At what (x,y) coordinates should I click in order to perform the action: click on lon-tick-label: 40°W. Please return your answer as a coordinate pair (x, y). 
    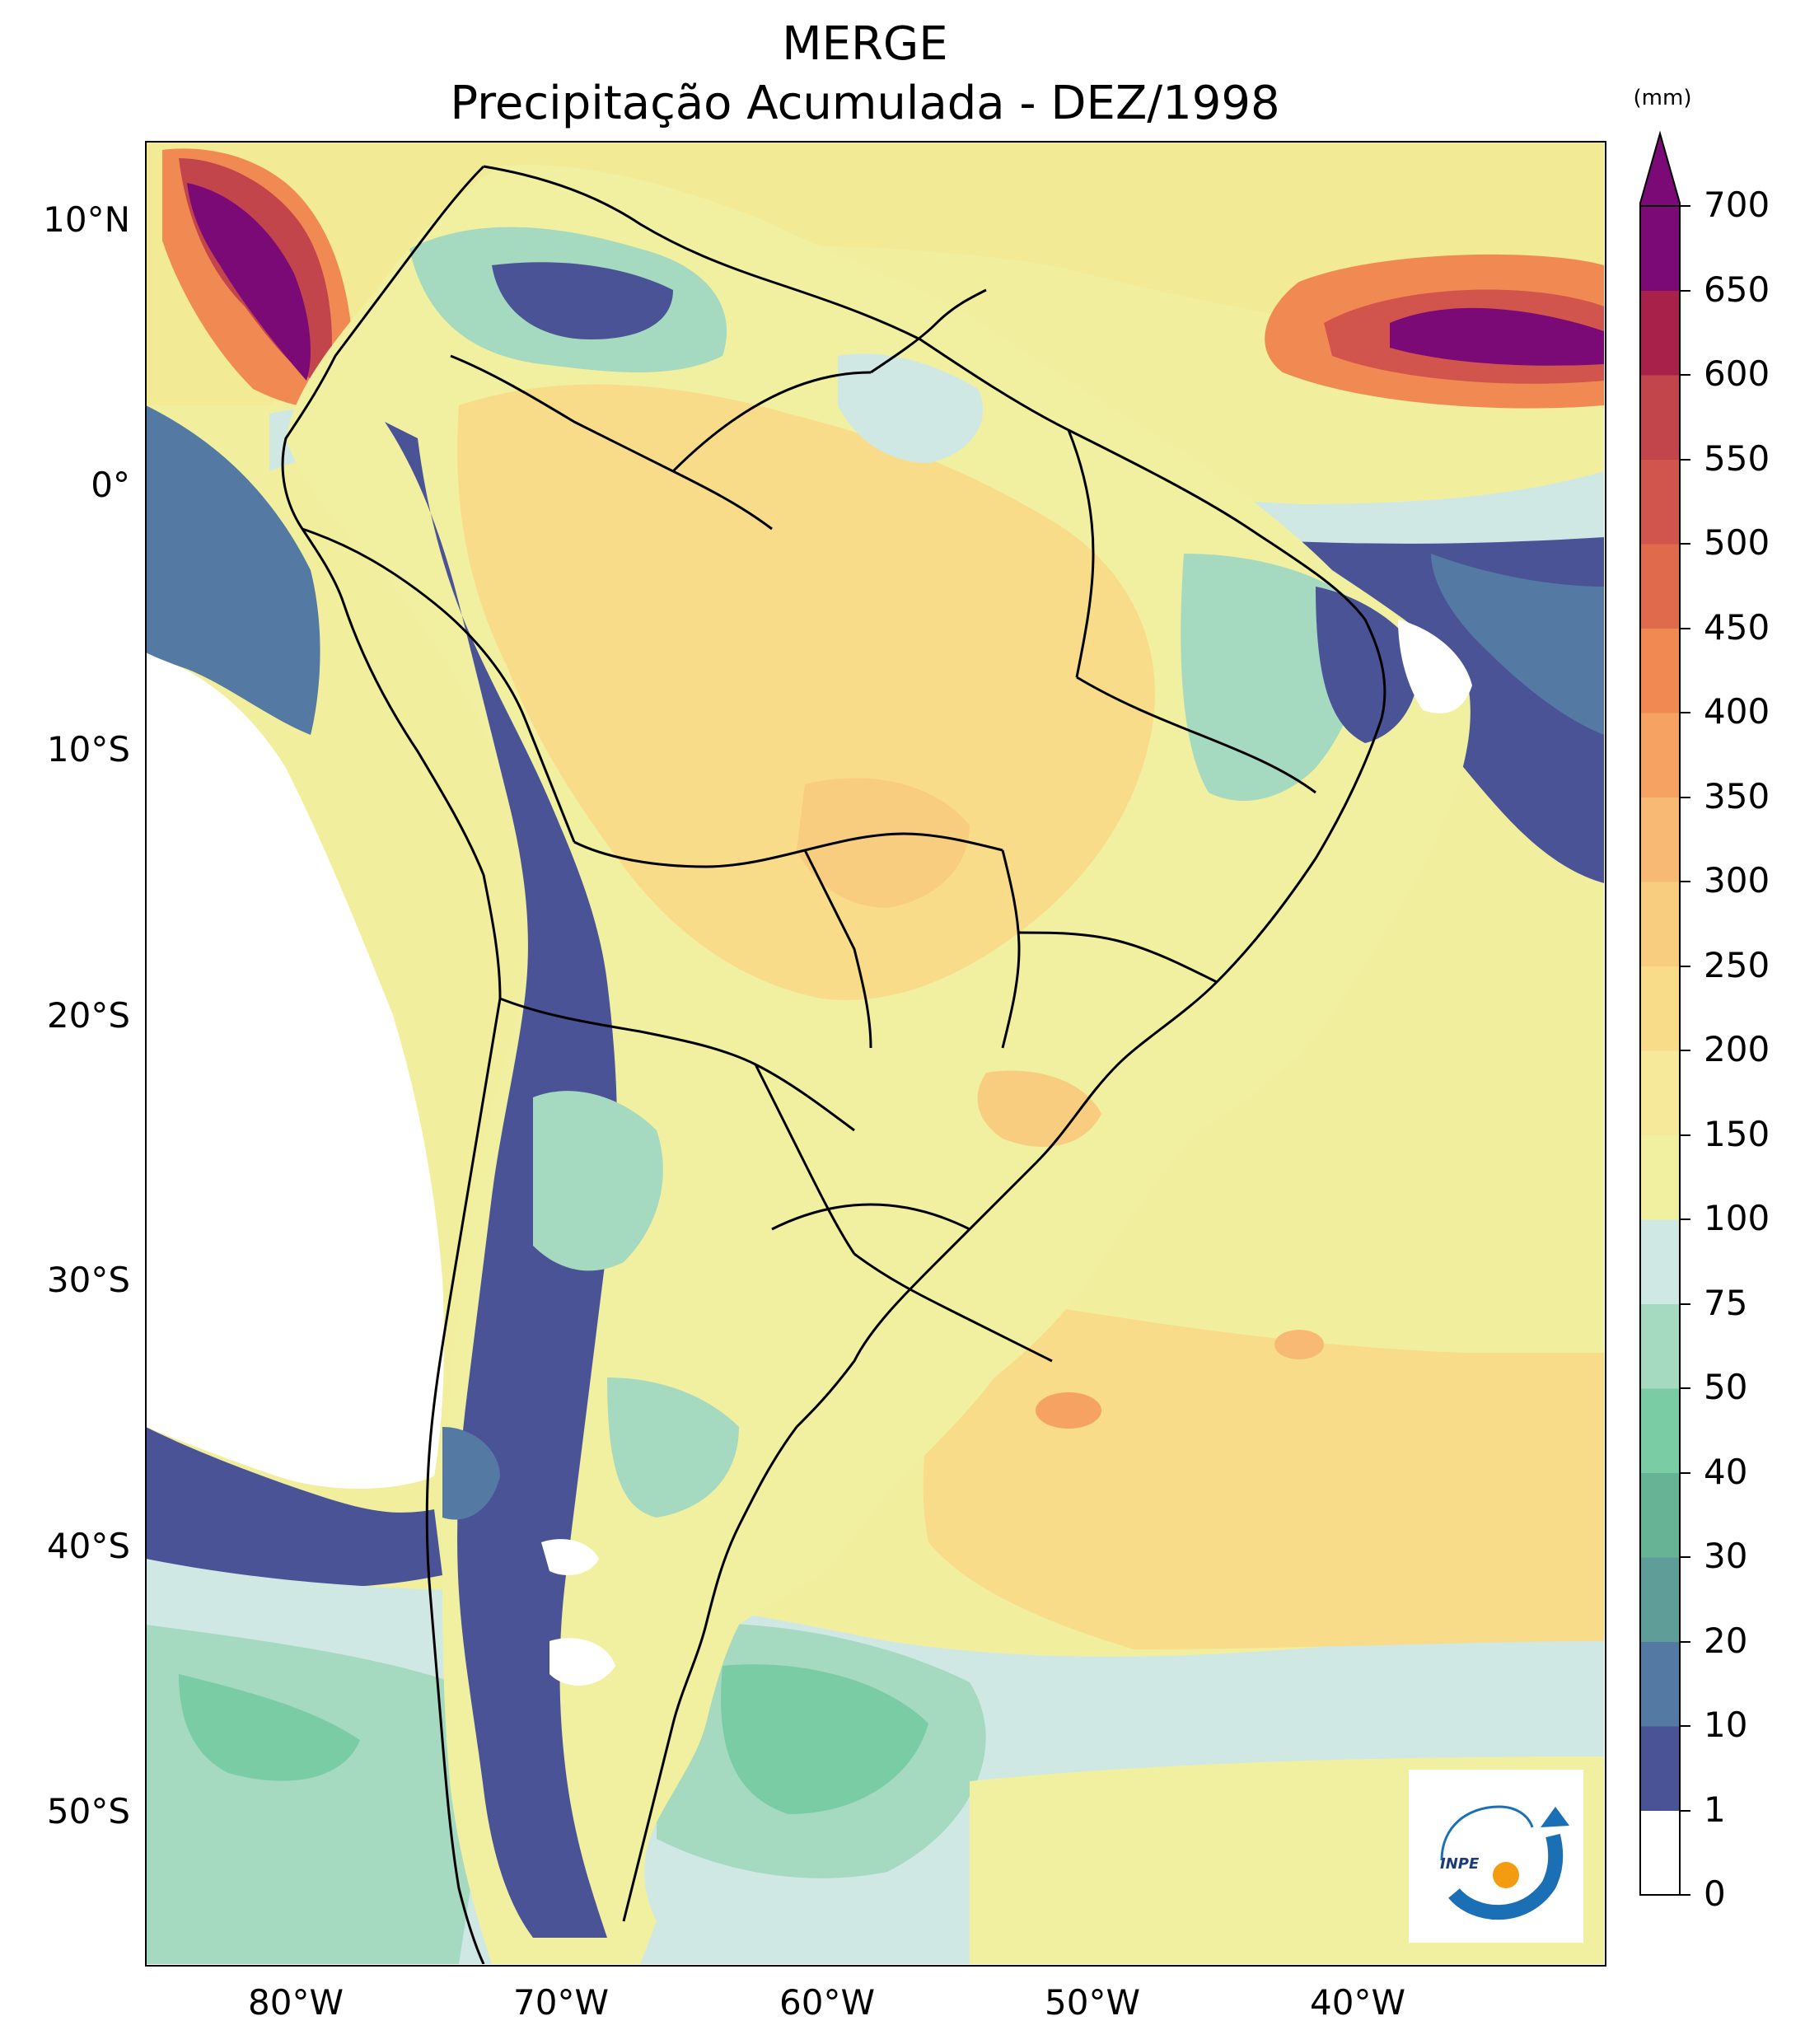
    Looking at the image, I should click on (1358, 2002).